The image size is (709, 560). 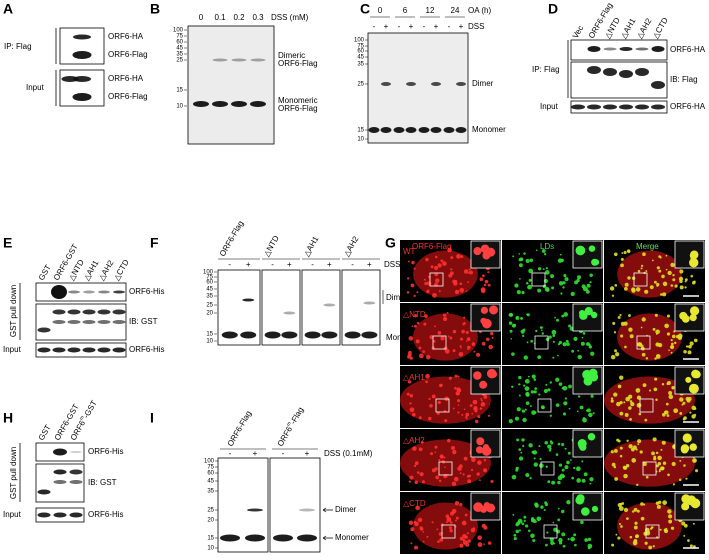 What do you see at coordinates (155, 9) in the screenshot?
I see `panel-letter: B` at bounding box center [155, 9].